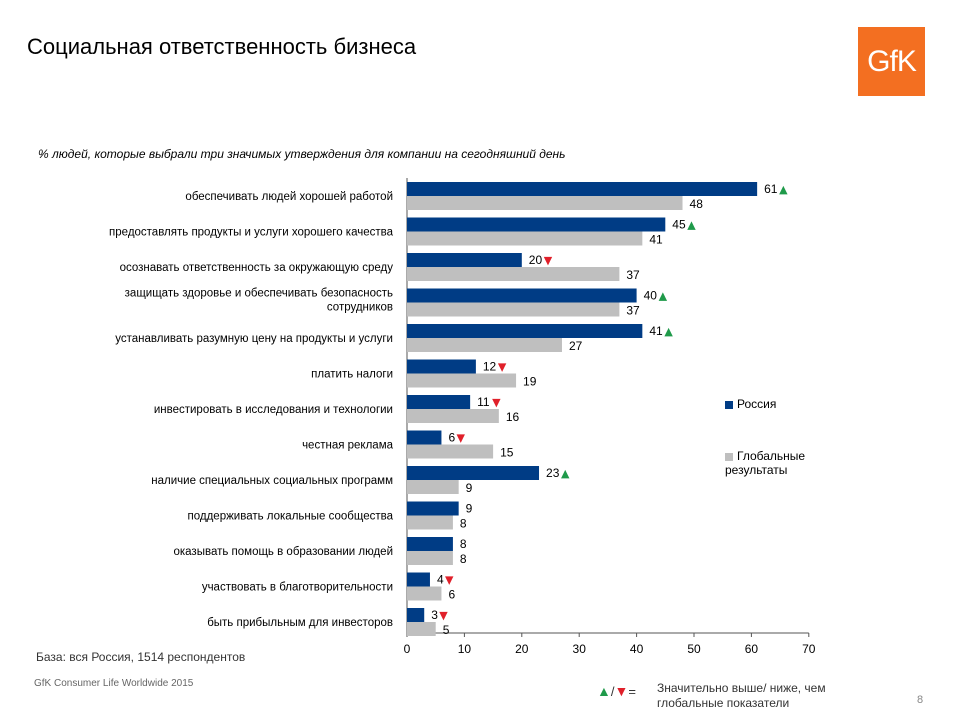  What do you see at coordinates (651, 296) in the screenshot?
I see `data-label-russia: 40` at bounding box center [651, 296].